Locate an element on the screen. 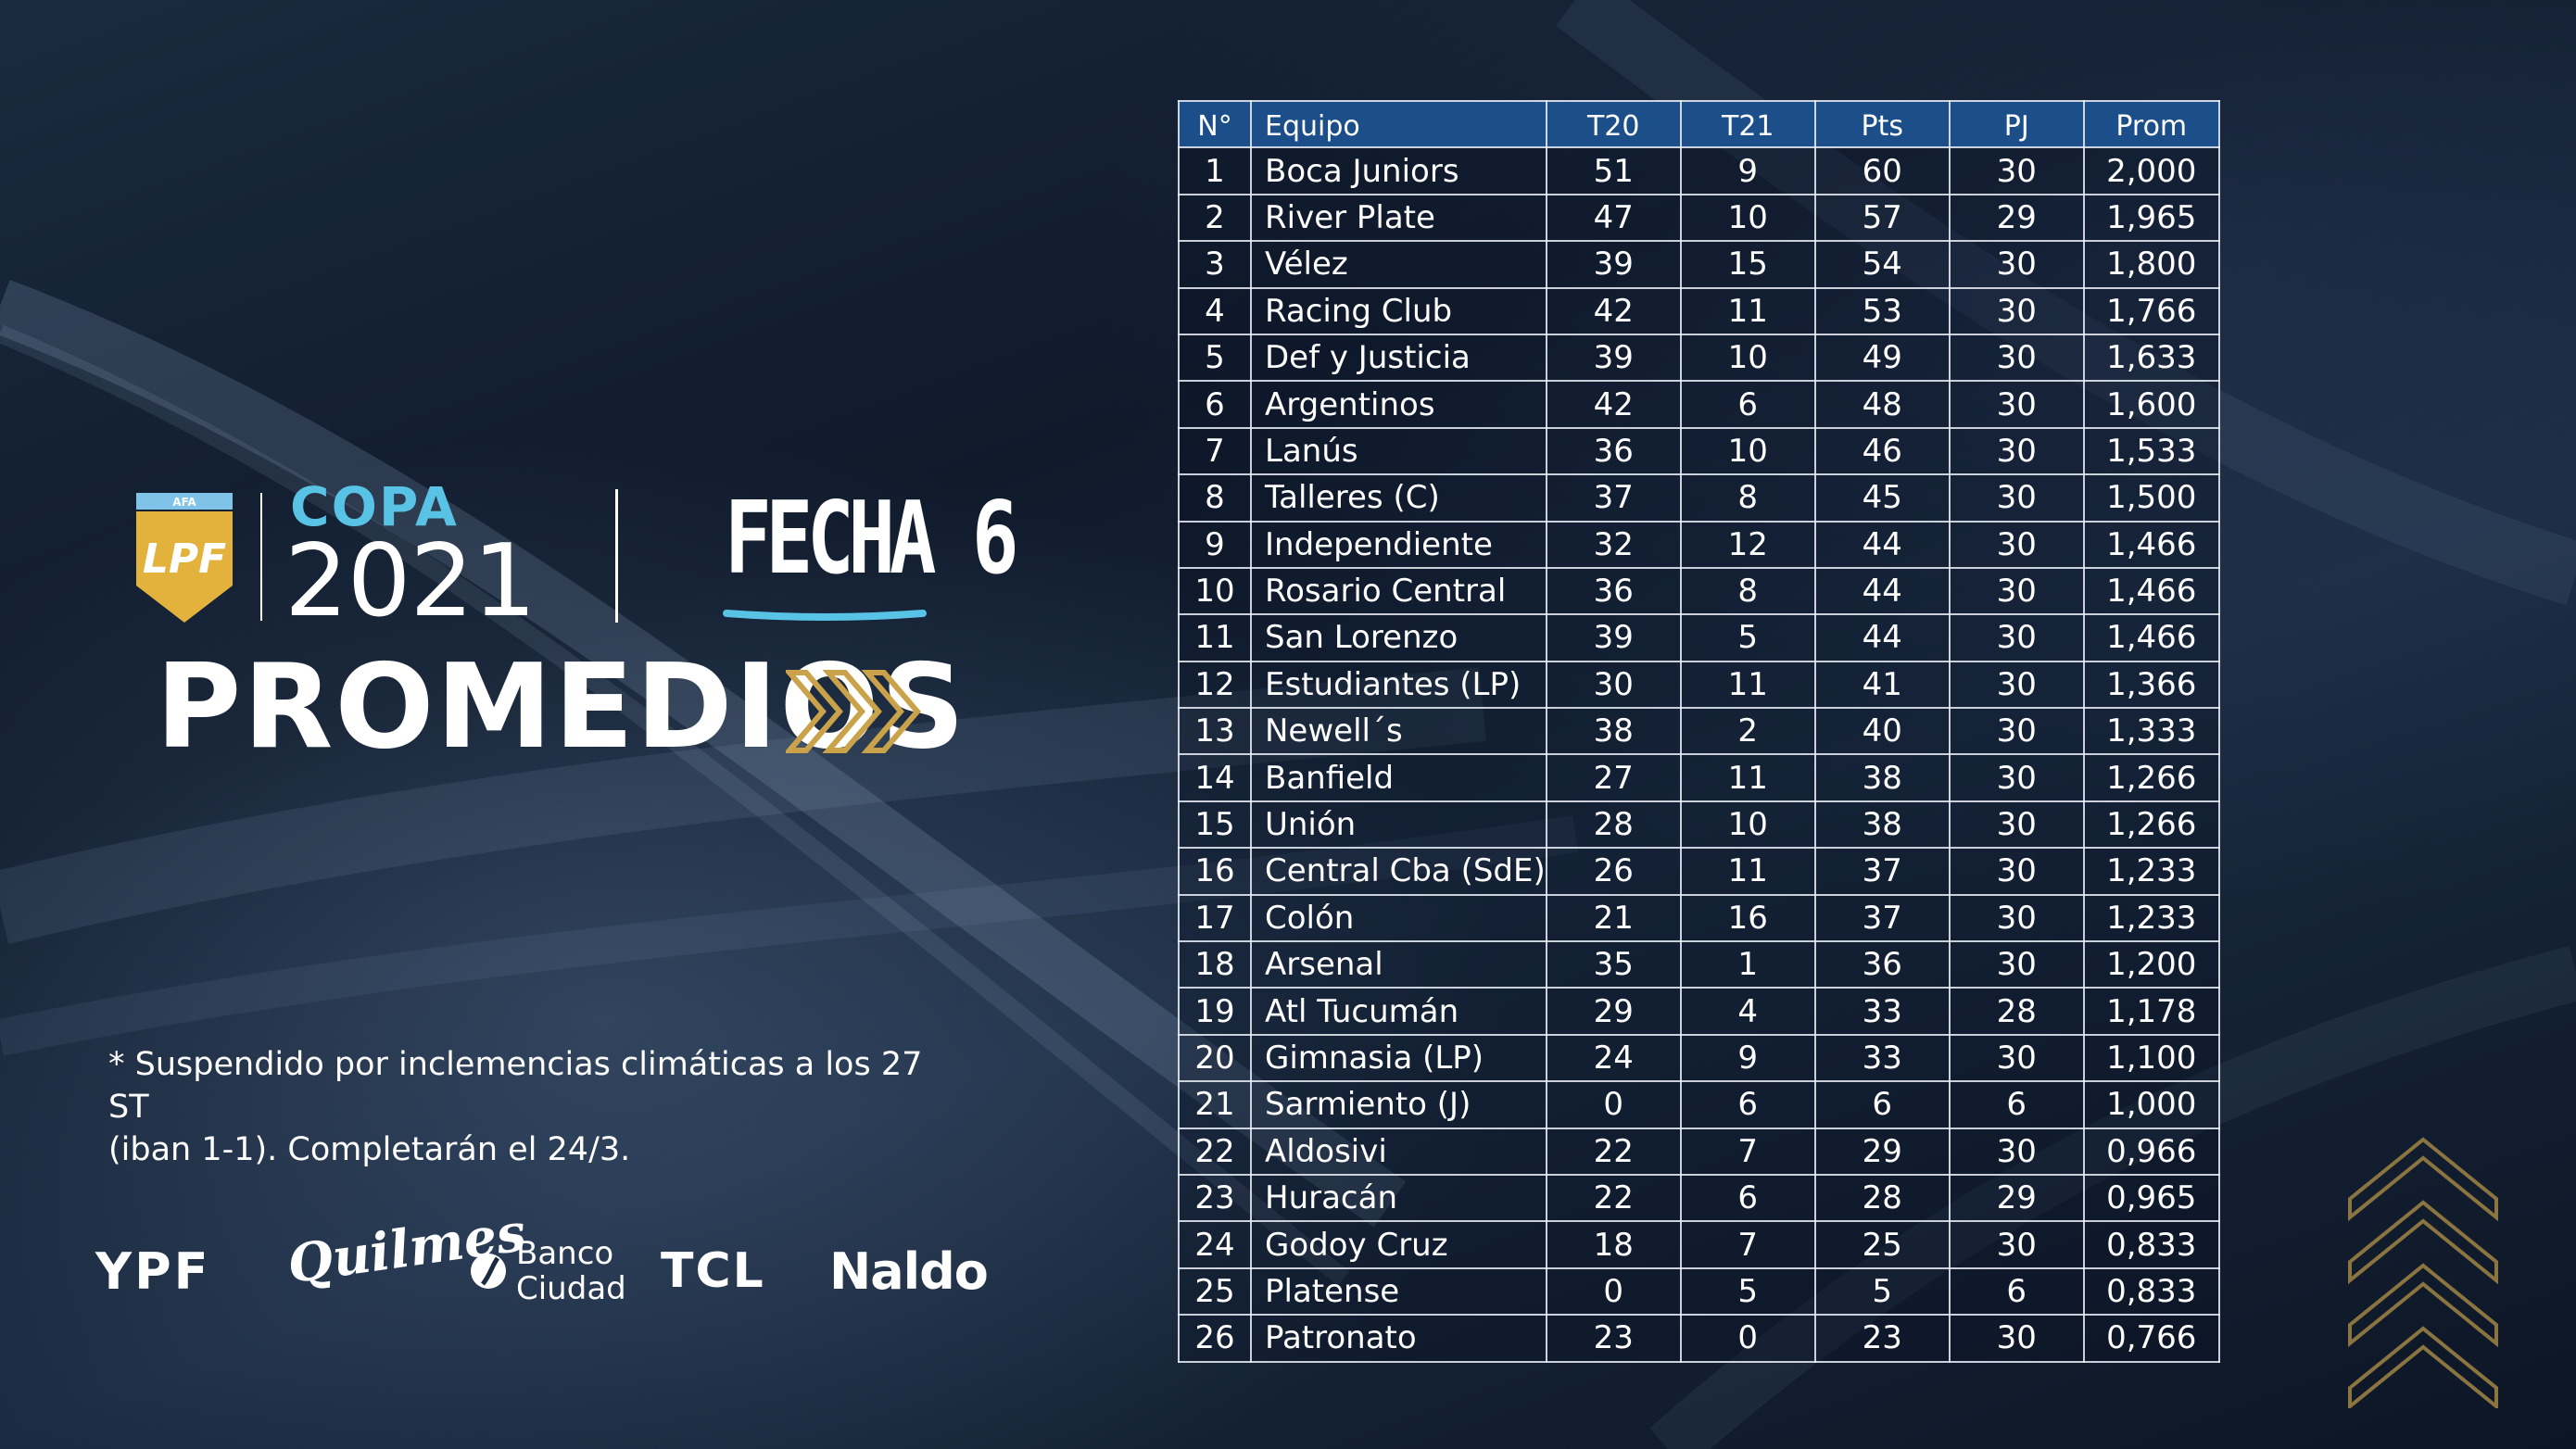 The height and width of the screenshot is (1449, 2576). sponsor-naldo-logo: Naldo is located at coordinates (909, 1271).